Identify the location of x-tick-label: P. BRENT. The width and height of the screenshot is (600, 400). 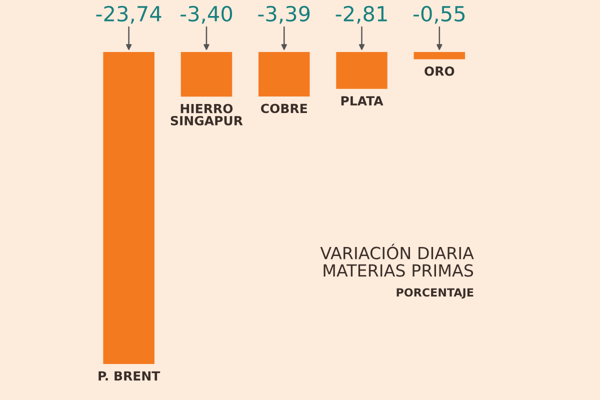
(129, 375).